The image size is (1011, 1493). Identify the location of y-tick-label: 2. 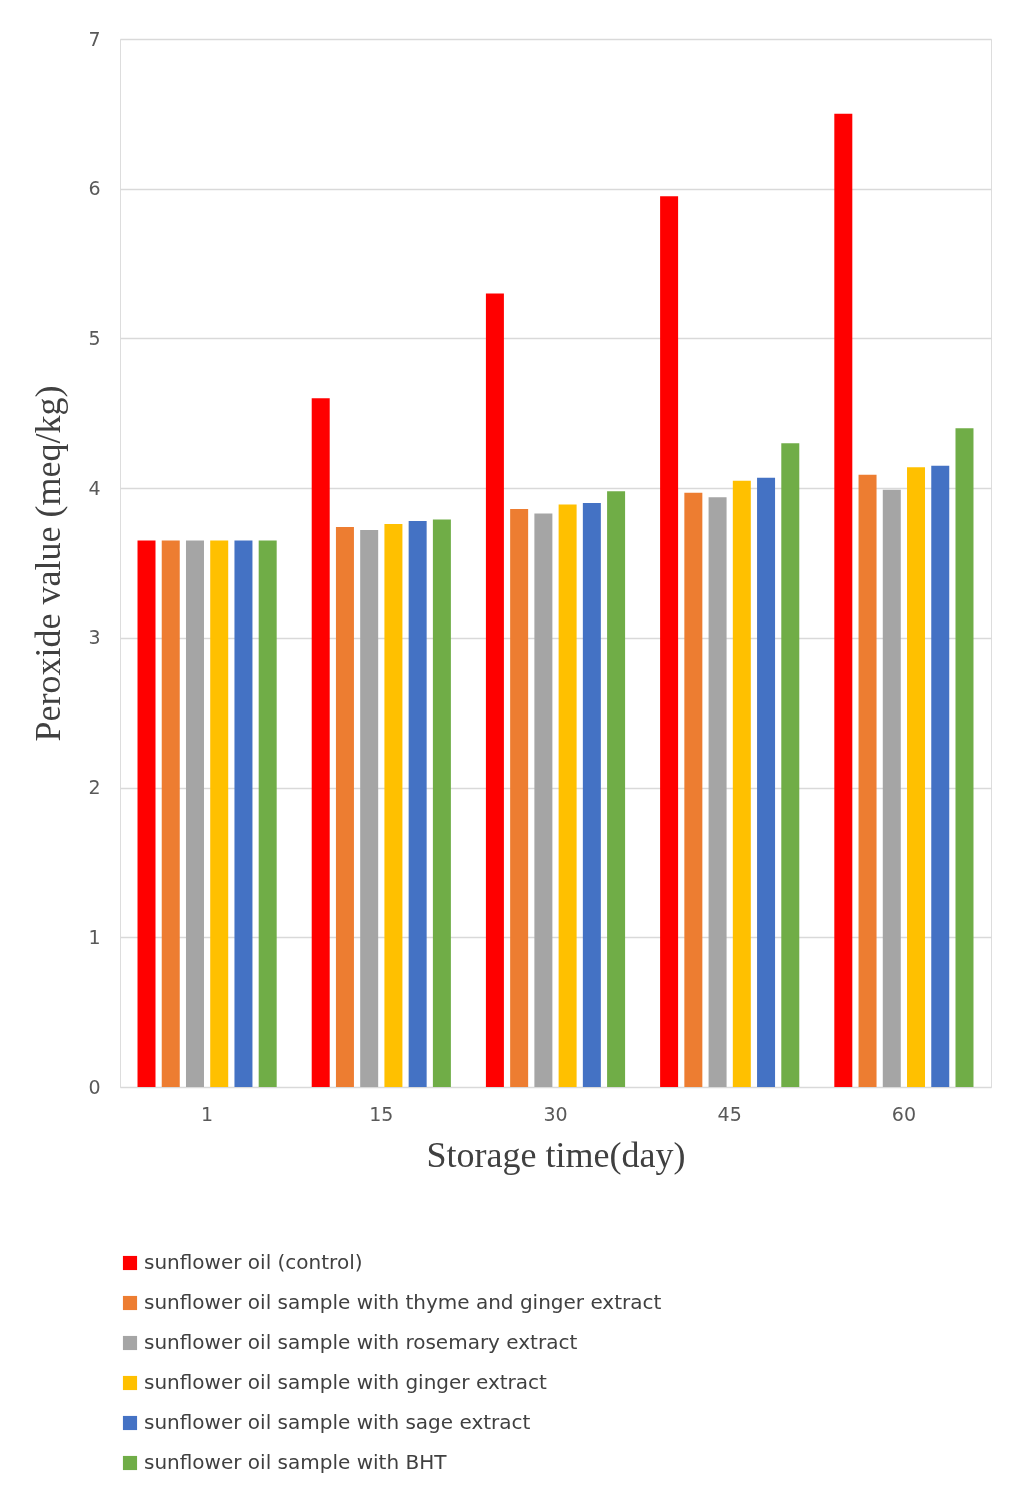
(94, 787).